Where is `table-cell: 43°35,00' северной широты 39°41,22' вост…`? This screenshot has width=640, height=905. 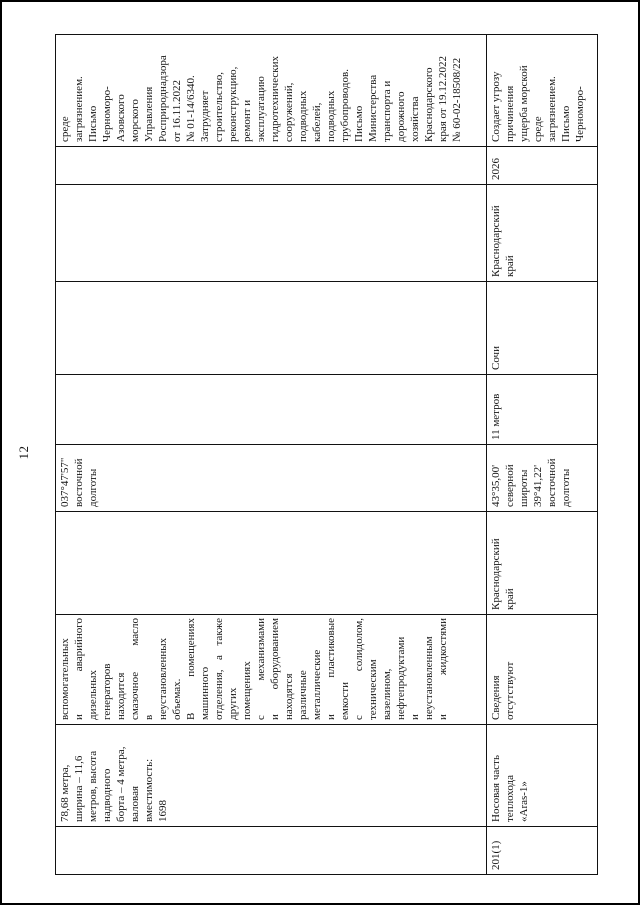
table-cell: 43°35,00' северной широты 39°41,22' вост… is located at coordinates (542, 478).